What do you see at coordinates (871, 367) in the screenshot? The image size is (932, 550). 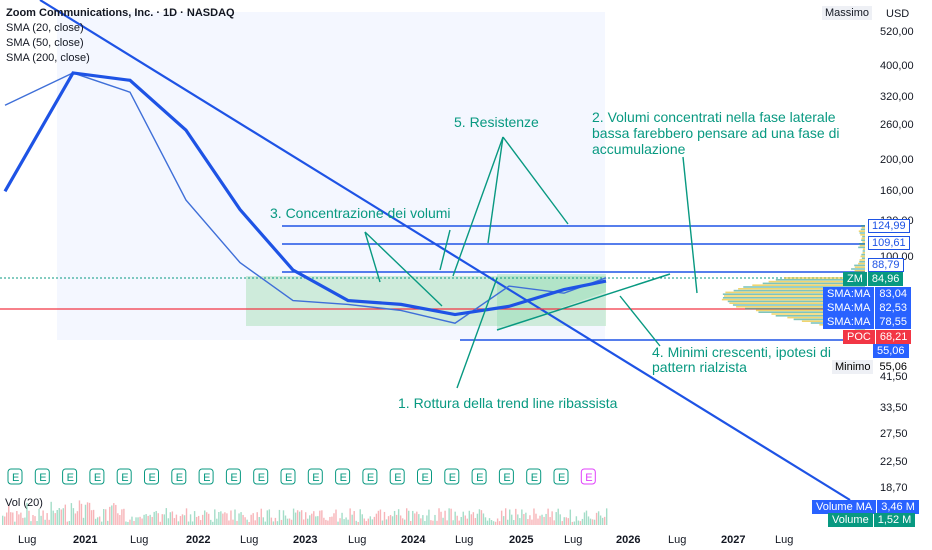 I see `min-tag: Minimo 55,06` at bounding box center [871, 367].